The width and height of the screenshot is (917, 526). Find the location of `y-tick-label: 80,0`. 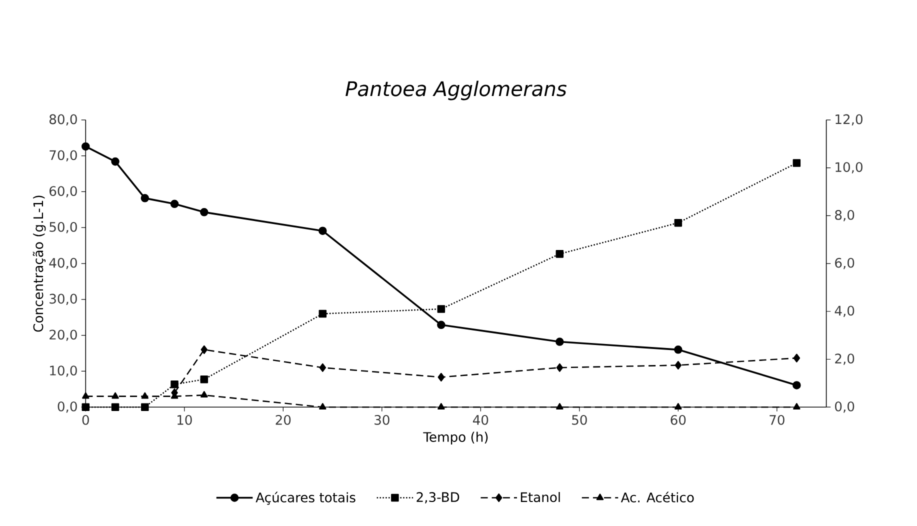

y-tick-label: 80,0 is located at coordinates (63, 120).